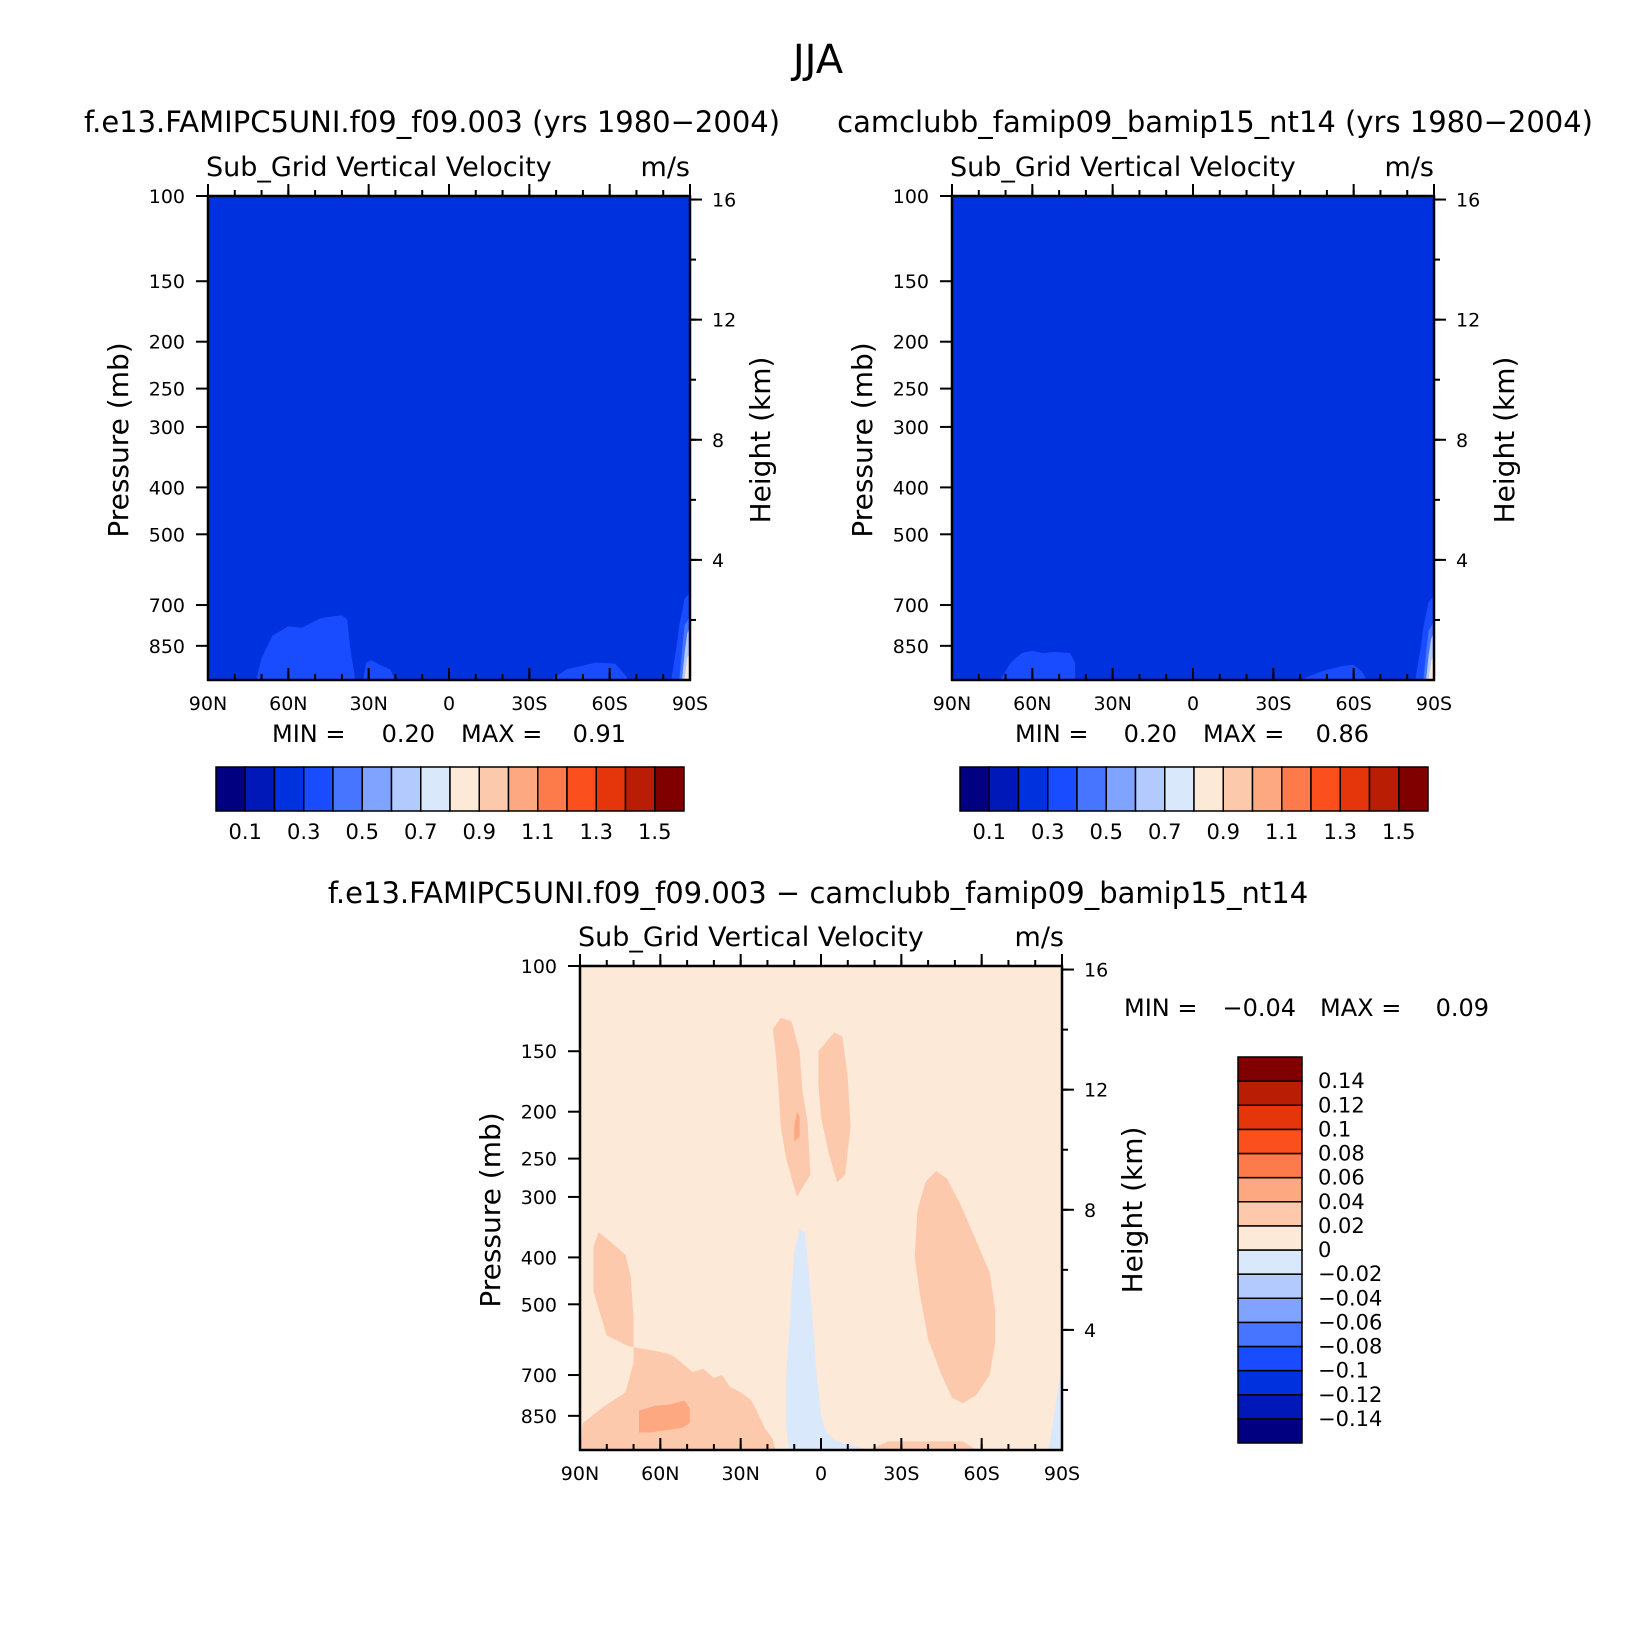  I want to click on colorbar-label: 0.5, so click(1106, 832).